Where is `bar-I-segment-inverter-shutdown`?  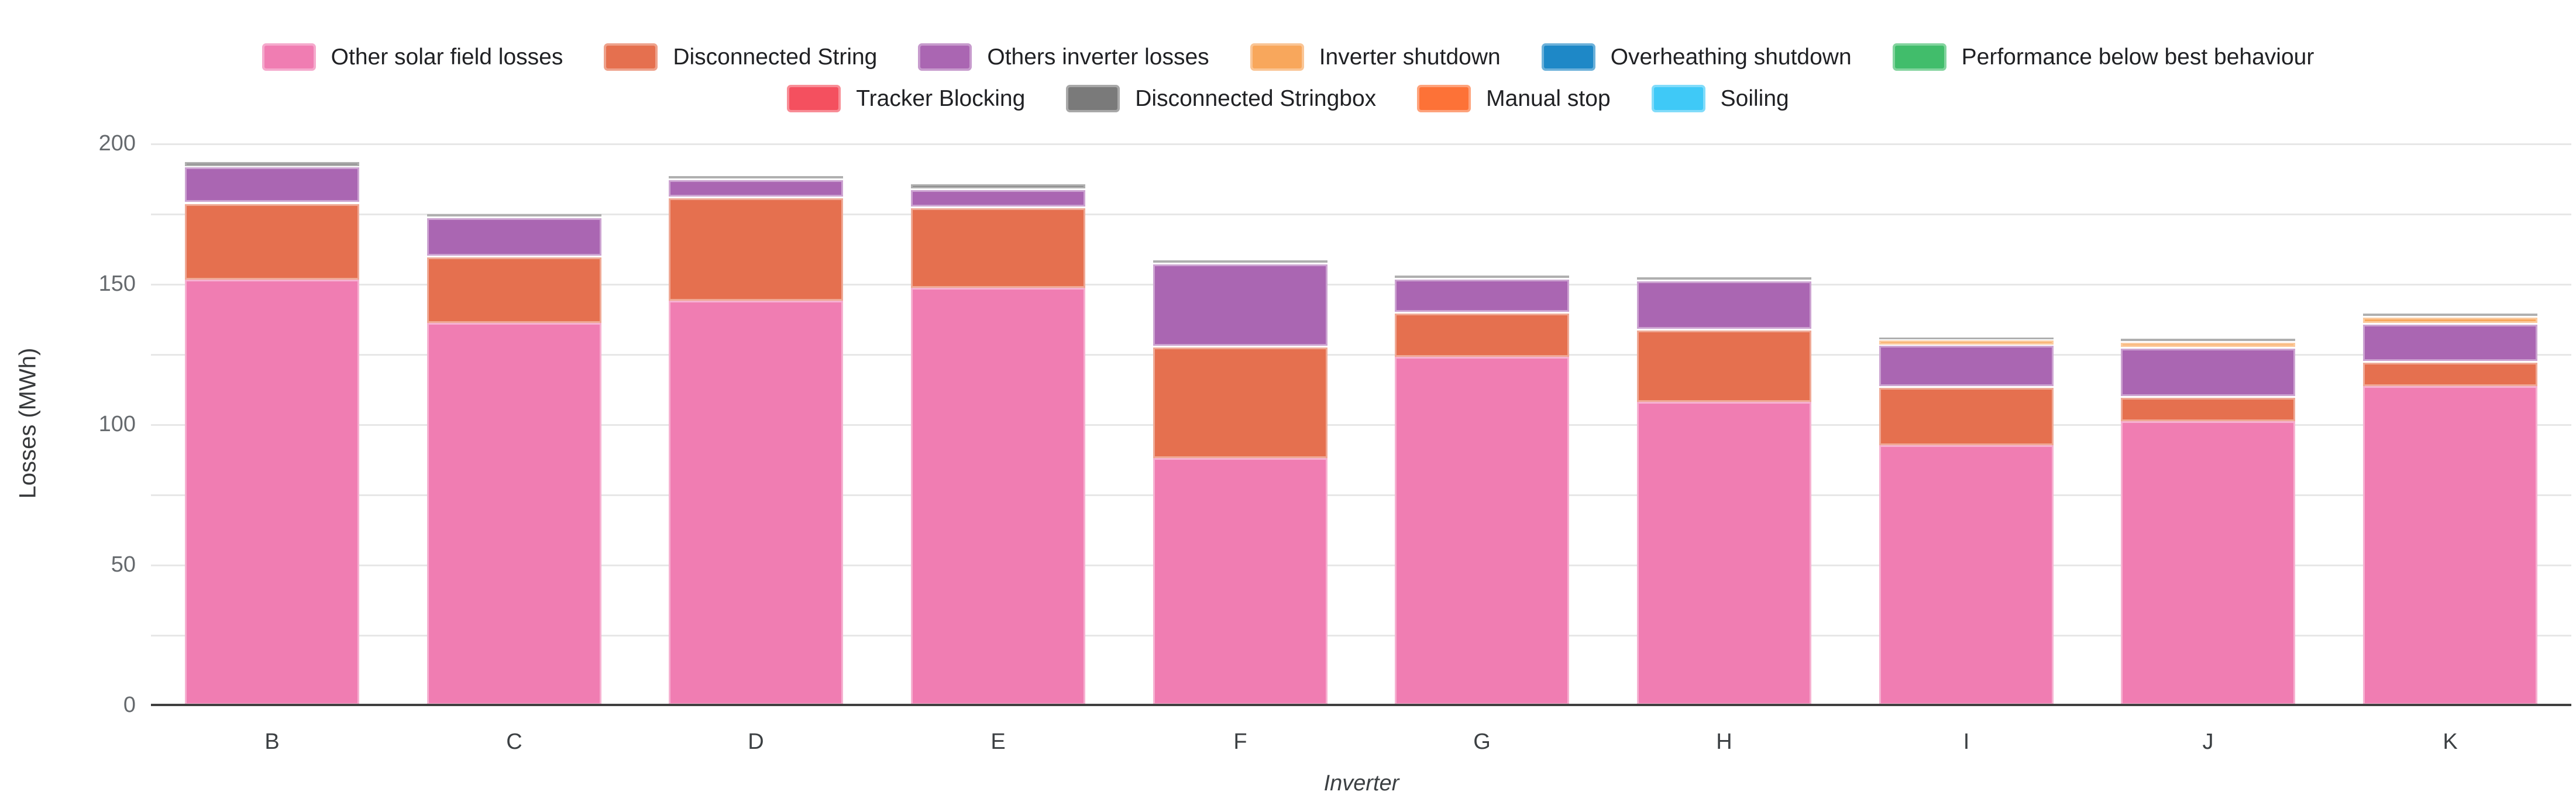
bar-I-segment-inverter-shutdown is located at coordinates (1966, 343).